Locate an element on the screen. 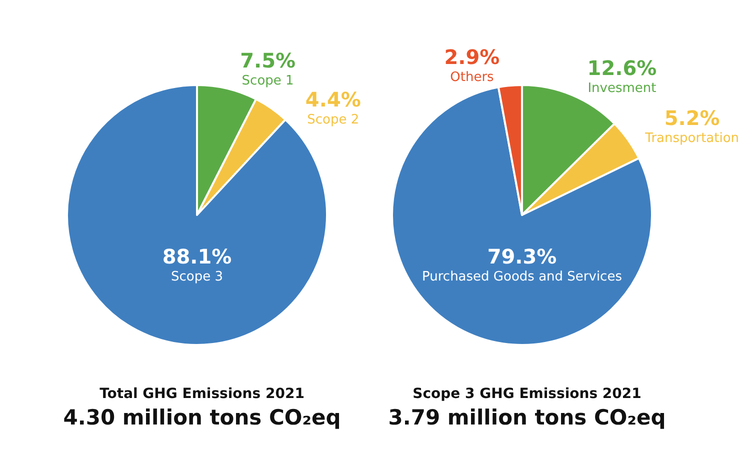  text: Total GHG Emissions 2021 is located at coordinates (202, 394).